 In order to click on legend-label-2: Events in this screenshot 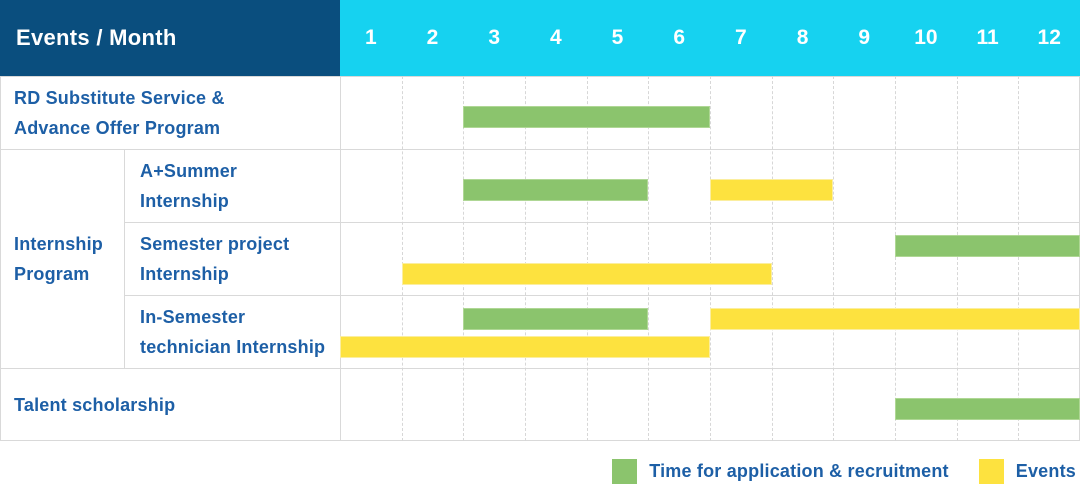, I will do `click(1045, 470)`.